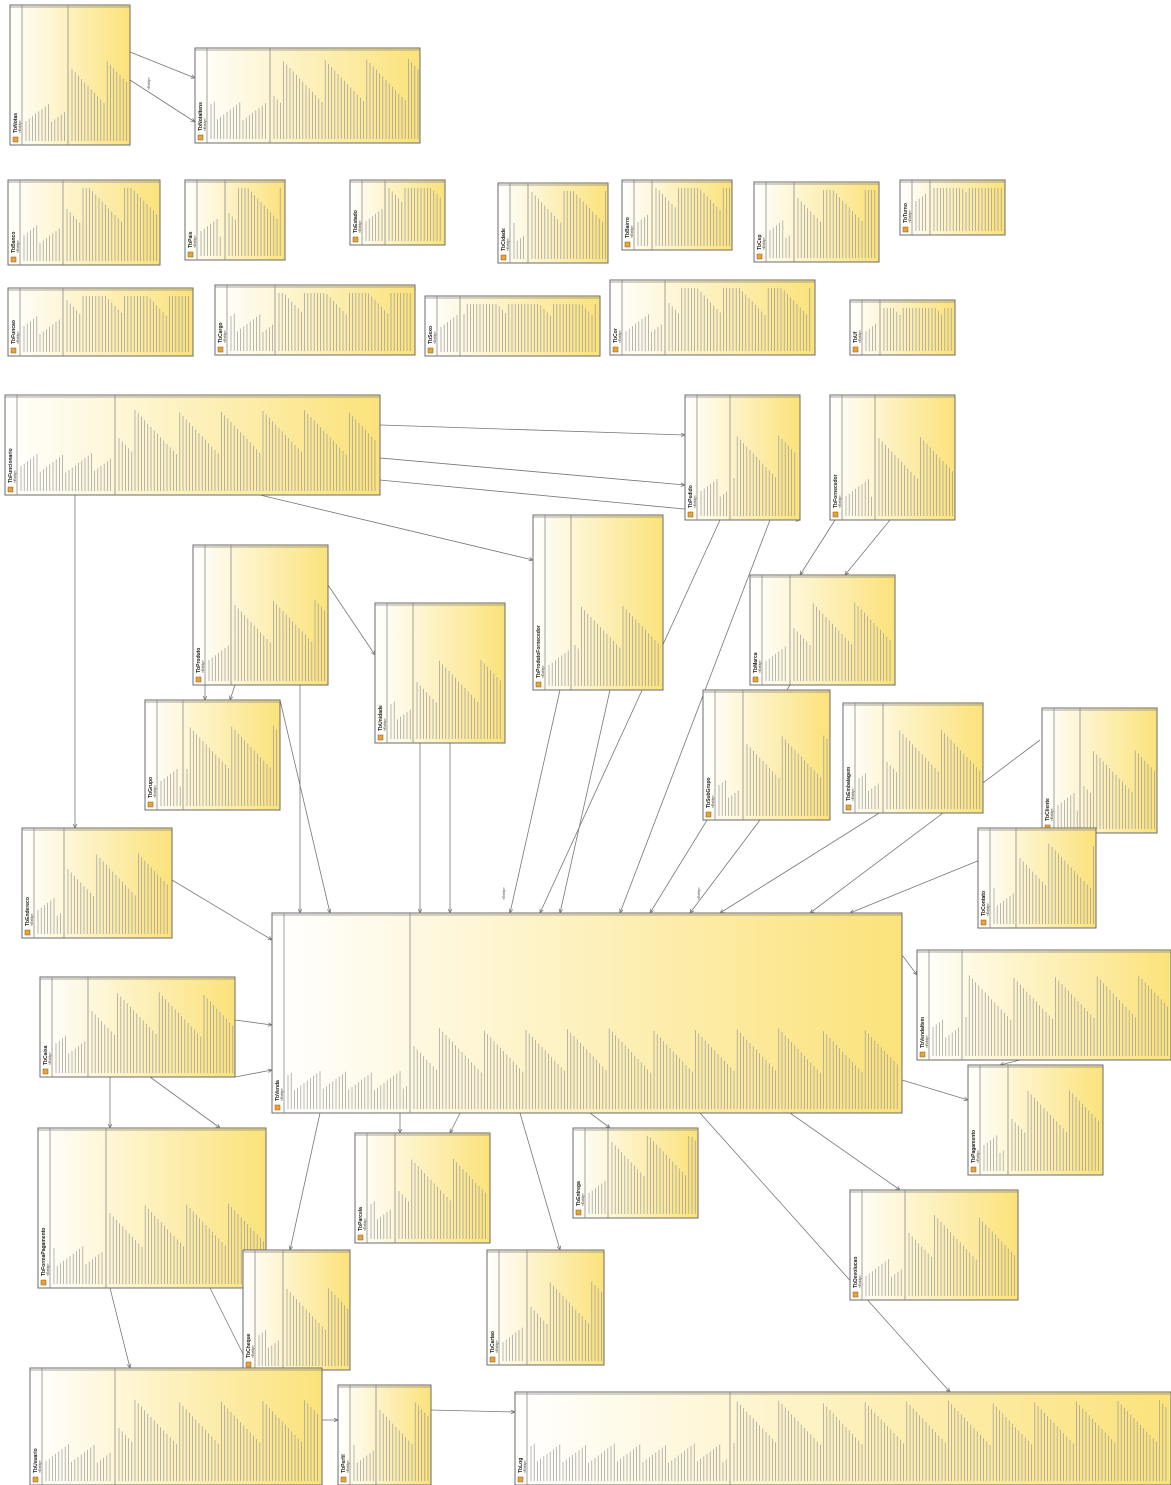 This screenshot has height=1485, width=1171. Describe the element at coordinates (598, 602) in the screenshot. I see `class-box-TbProdutoFornecedor: TbProdutoFornecedor «Entity»` at that location.